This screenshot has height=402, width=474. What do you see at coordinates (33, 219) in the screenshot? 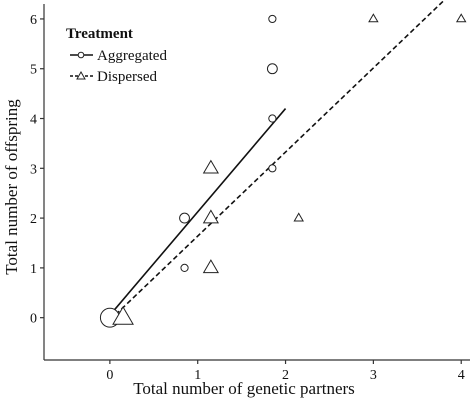
I see `y-tick-label: 2` at bounding box center [33, 219].